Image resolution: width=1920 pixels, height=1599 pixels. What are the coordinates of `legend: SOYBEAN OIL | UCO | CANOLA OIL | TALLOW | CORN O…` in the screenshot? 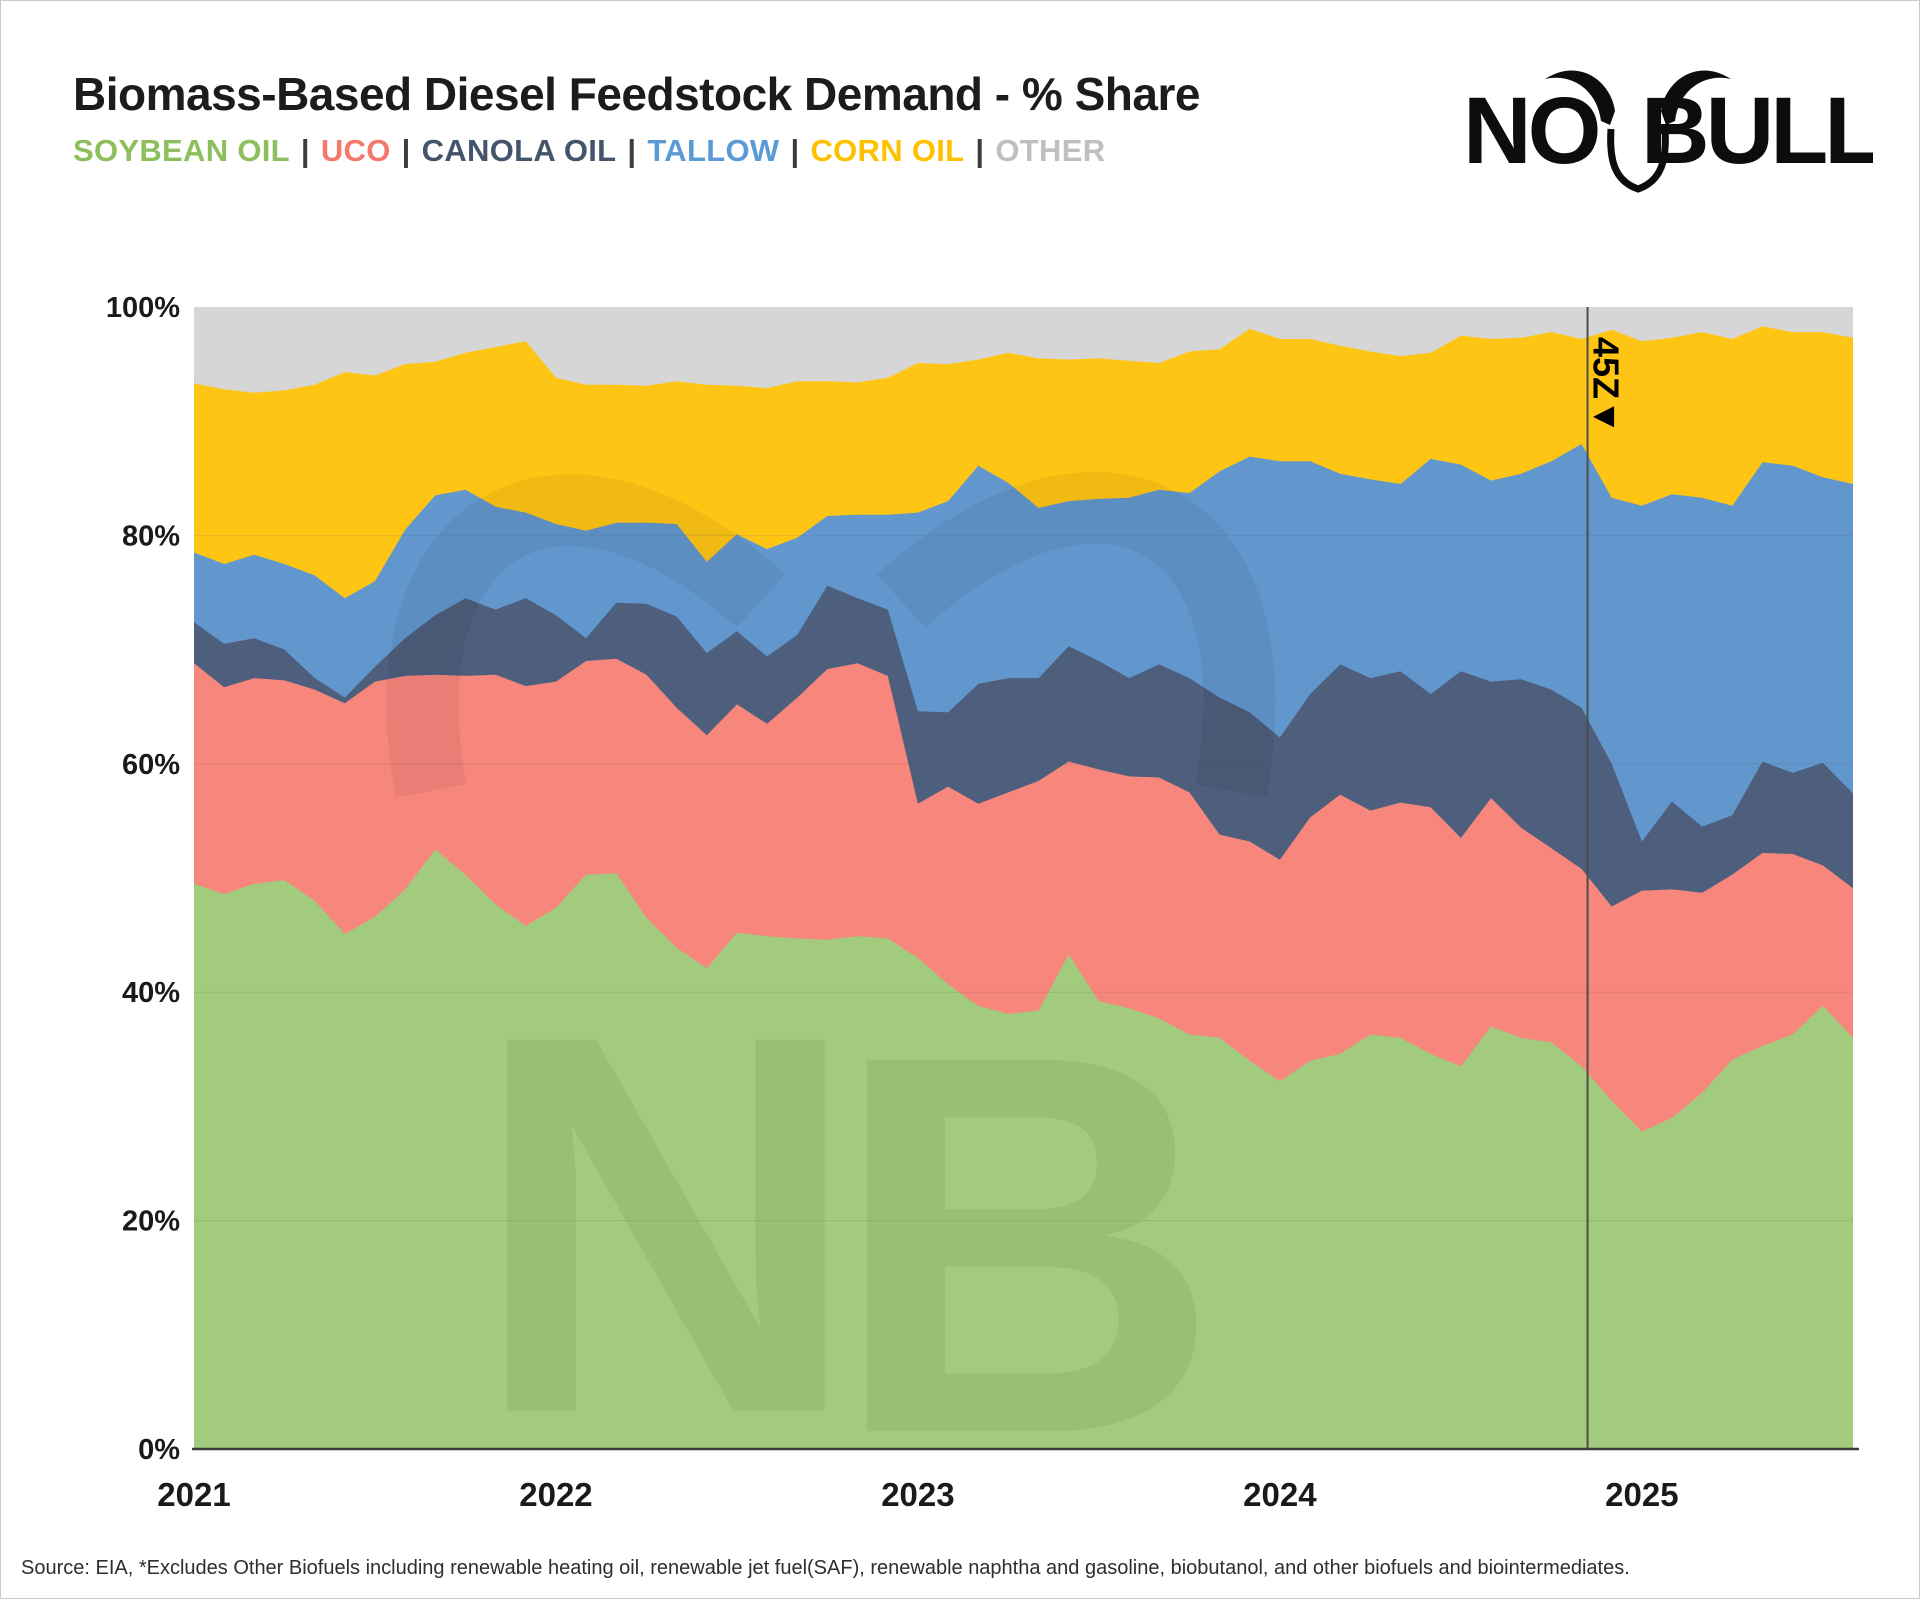 It's located at (589, 151).